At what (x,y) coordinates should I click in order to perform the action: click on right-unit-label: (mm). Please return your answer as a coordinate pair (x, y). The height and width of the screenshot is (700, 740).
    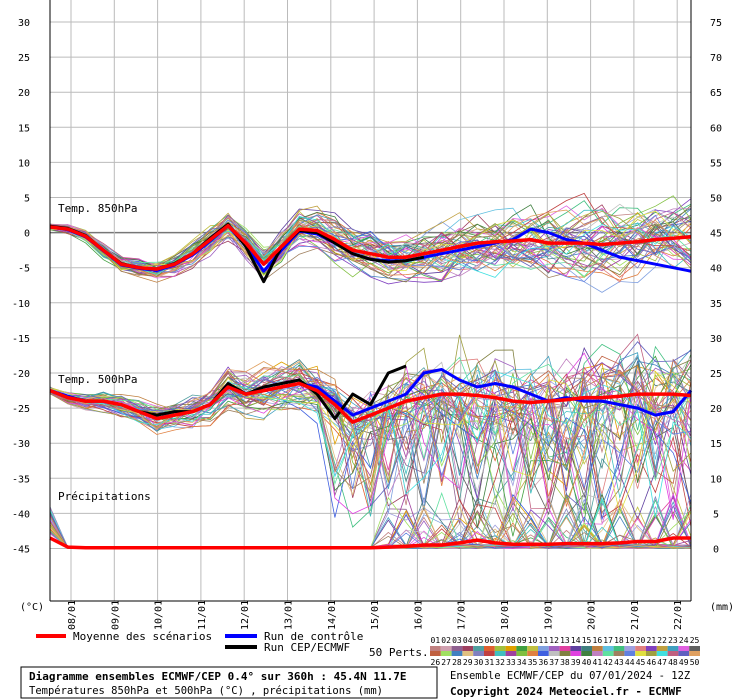
    Looking at the image, I should click on (722, 607).